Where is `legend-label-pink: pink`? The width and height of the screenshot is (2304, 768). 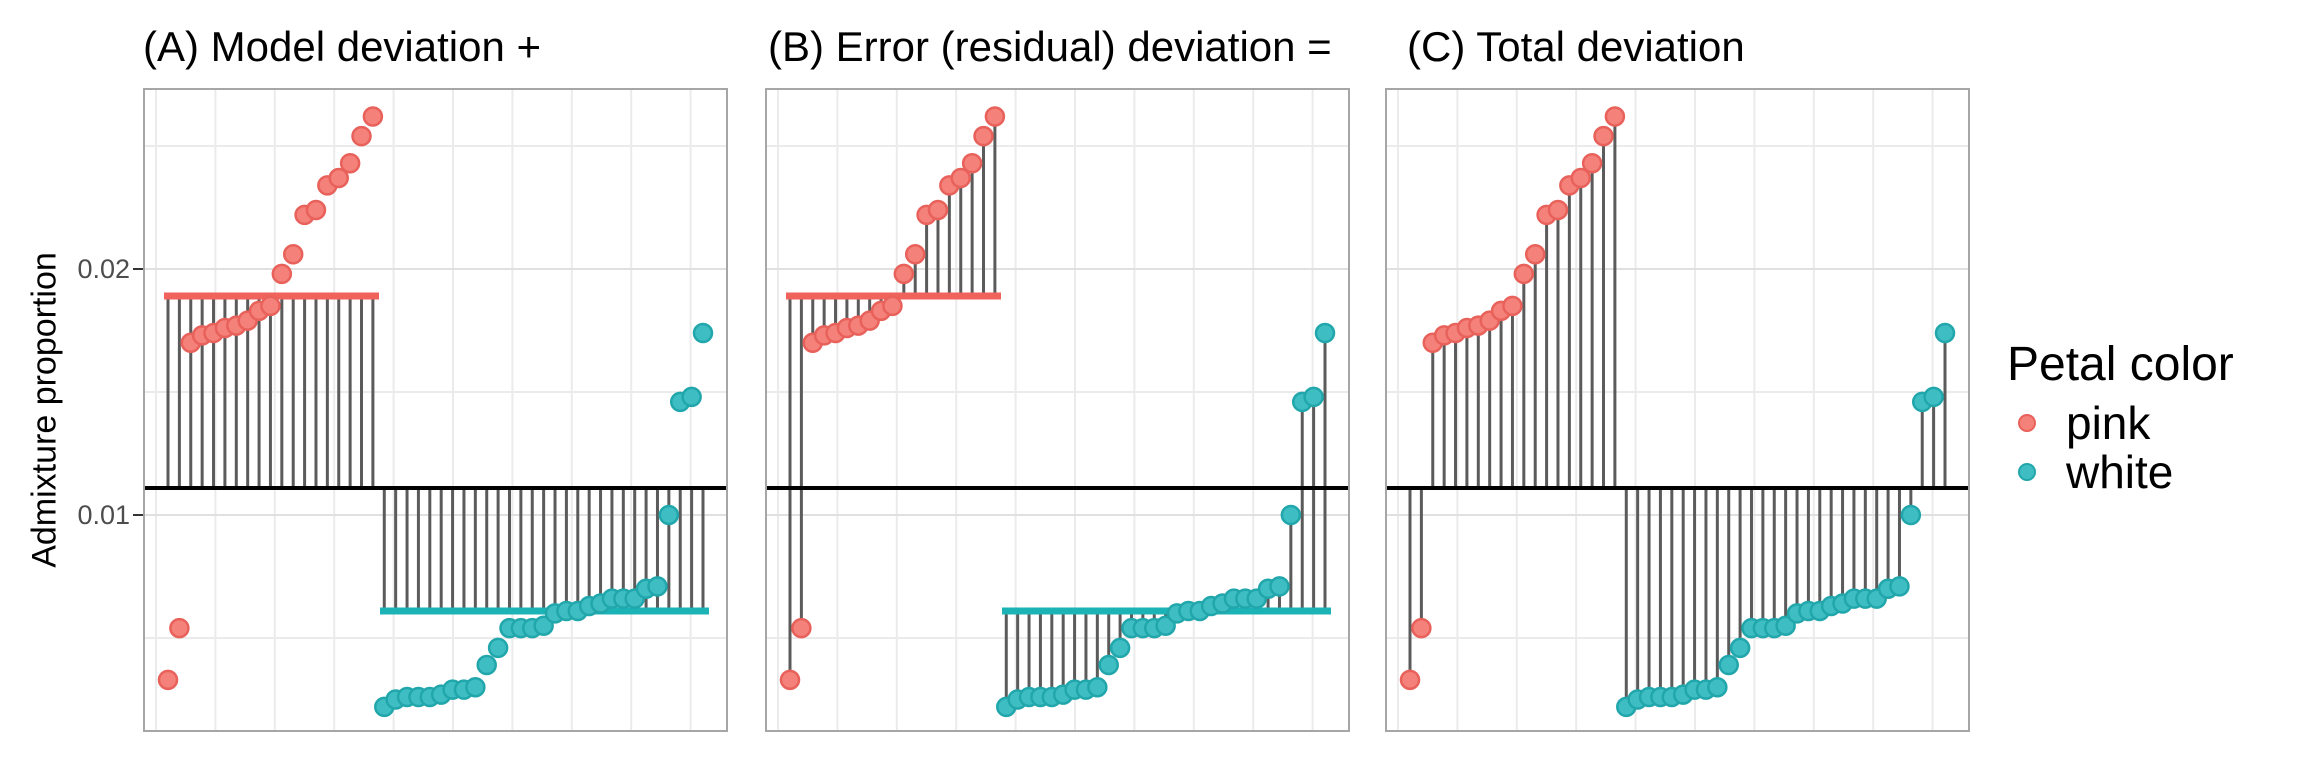
legend-label-pink: pink is located at coordinates (2108, 423).